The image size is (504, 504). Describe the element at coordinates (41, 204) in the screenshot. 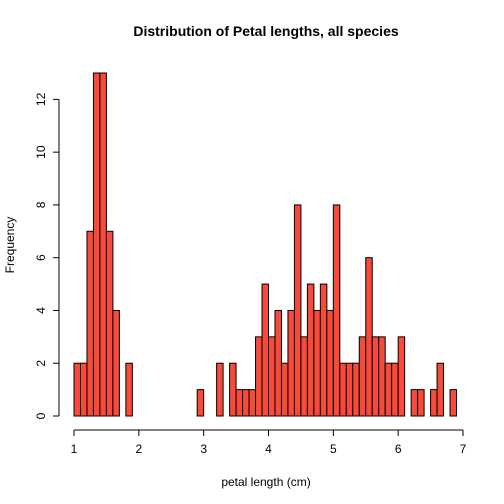

I see `y-tick-label: 8` at that location.